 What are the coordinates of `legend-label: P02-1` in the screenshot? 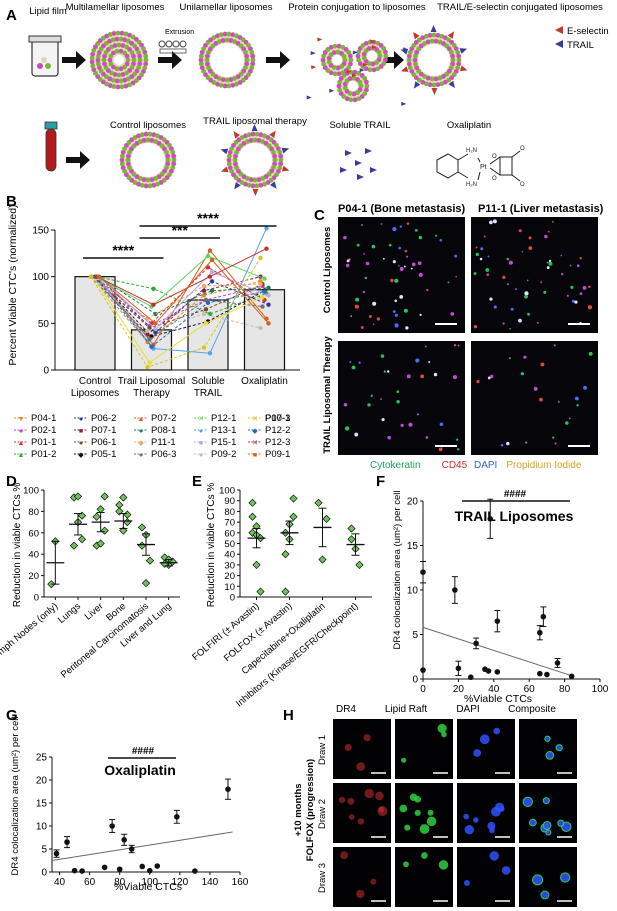 It's located at (43, 430).